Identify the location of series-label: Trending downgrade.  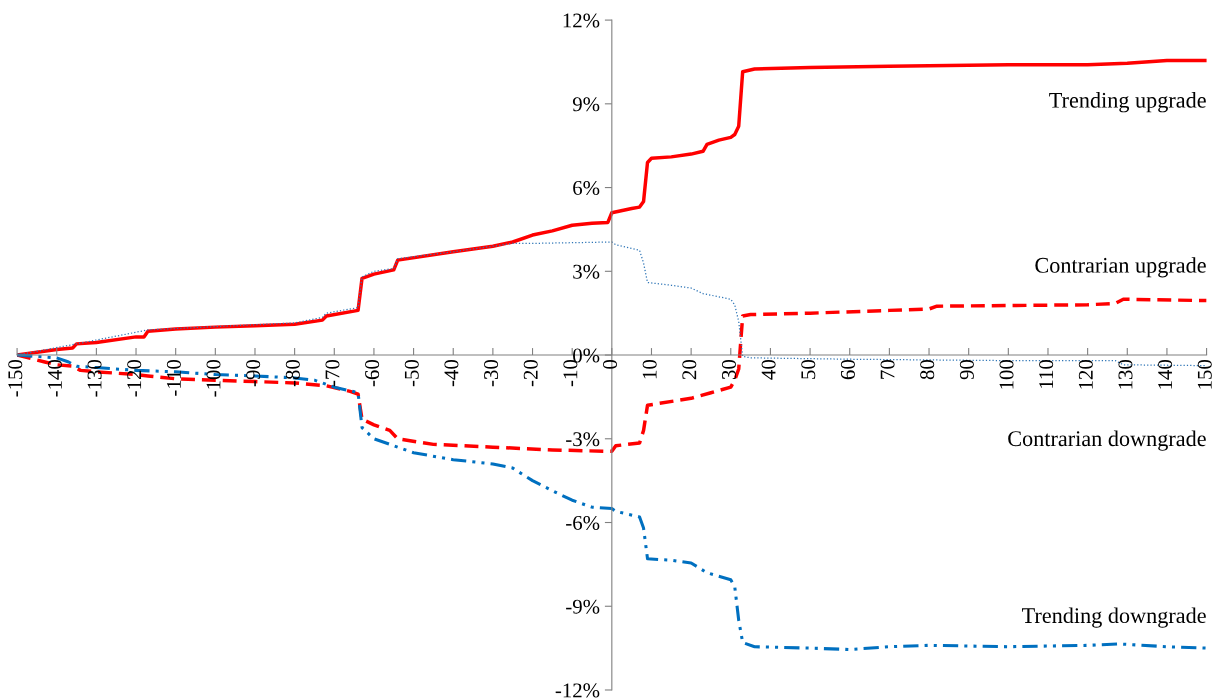
(1114, 617).